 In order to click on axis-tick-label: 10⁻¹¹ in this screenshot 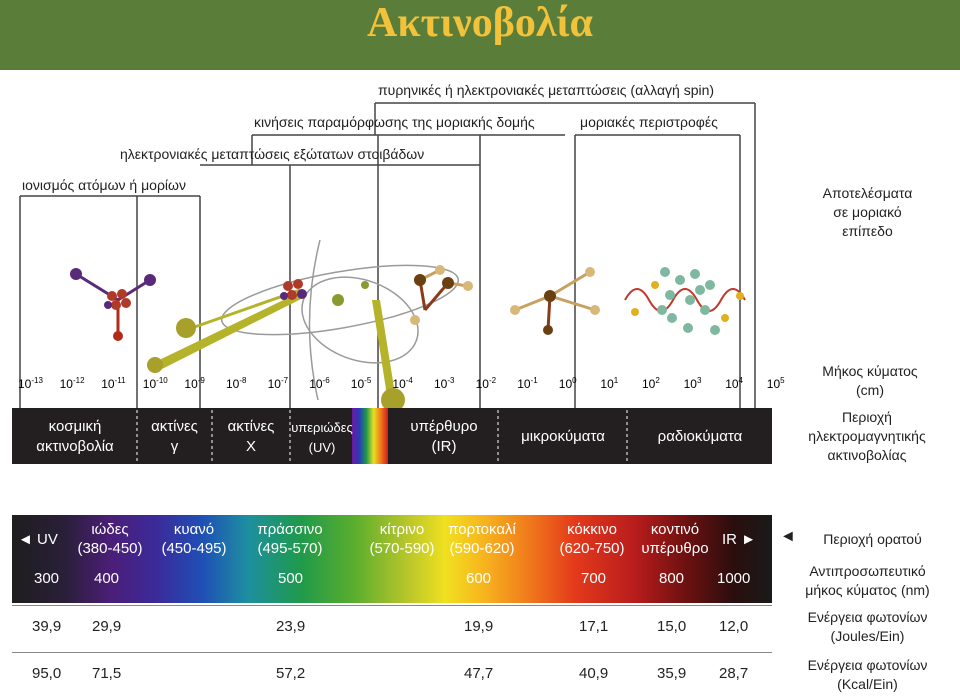, I will do `click(113, 383)`.